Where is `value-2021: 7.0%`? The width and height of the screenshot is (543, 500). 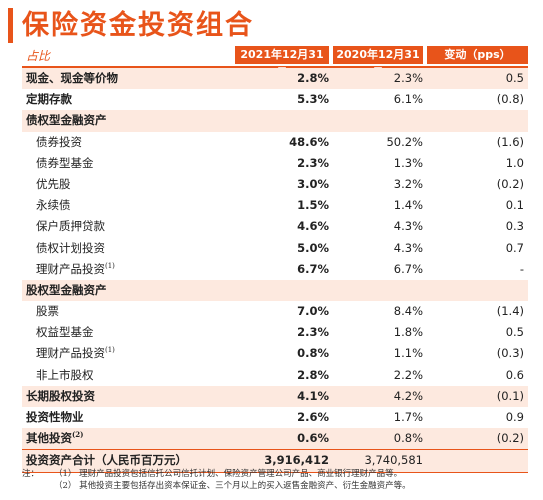 value-2021: 7.0% is located at coordinates (313, 311).